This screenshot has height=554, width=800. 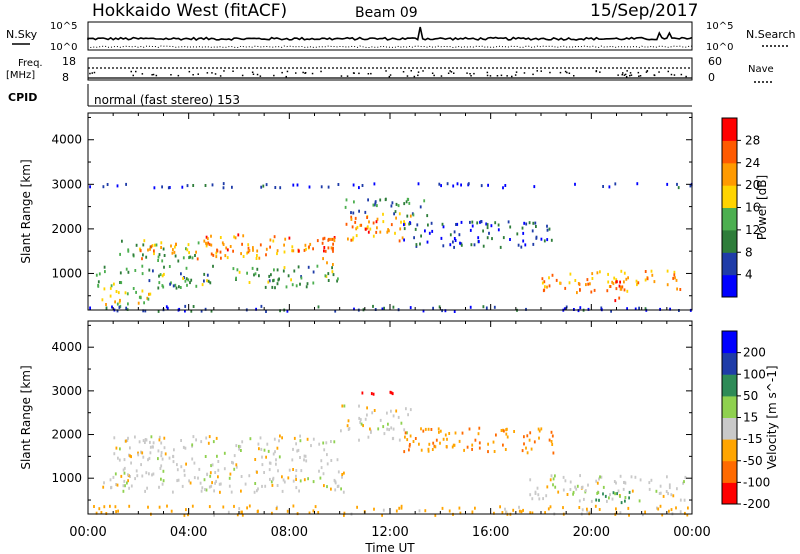 I want to click on nave-label: Nave, so click(x=761, y=69).